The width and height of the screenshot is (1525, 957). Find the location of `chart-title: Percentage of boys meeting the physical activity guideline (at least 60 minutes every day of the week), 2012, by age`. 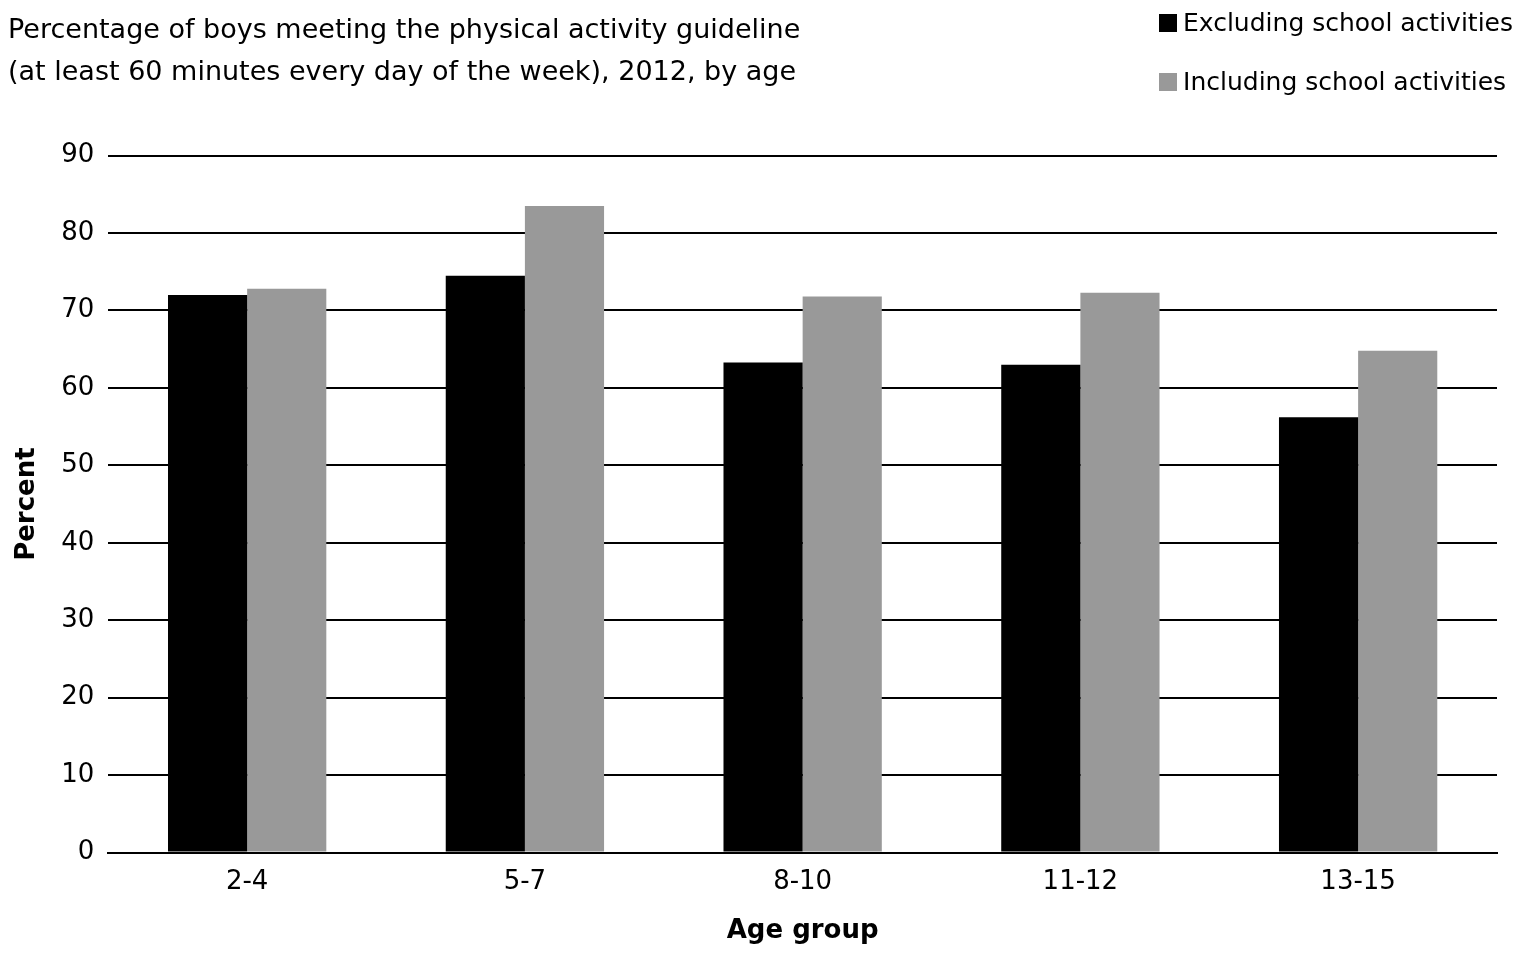

chart-title: Percentage of boys meeting the physical activity guideline (at least 60 minutes every day of the week), 2012, by age is located at coordinates (404, 50).